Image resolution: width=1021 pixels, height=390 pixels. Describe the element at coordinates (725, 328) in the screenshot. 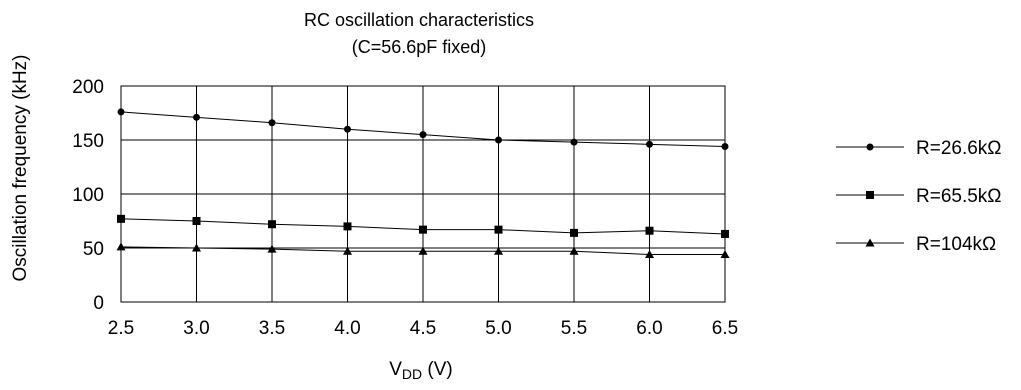

I see `x-tick-label: 6.5` at that location.